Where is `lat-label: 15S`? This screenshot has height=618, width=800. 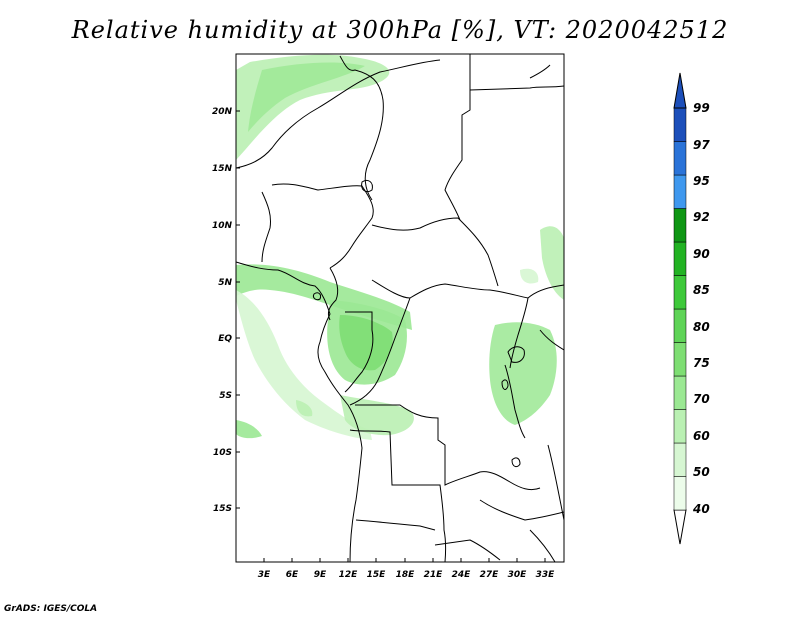 lat-label: 15S is located at coordinates (222, 509).